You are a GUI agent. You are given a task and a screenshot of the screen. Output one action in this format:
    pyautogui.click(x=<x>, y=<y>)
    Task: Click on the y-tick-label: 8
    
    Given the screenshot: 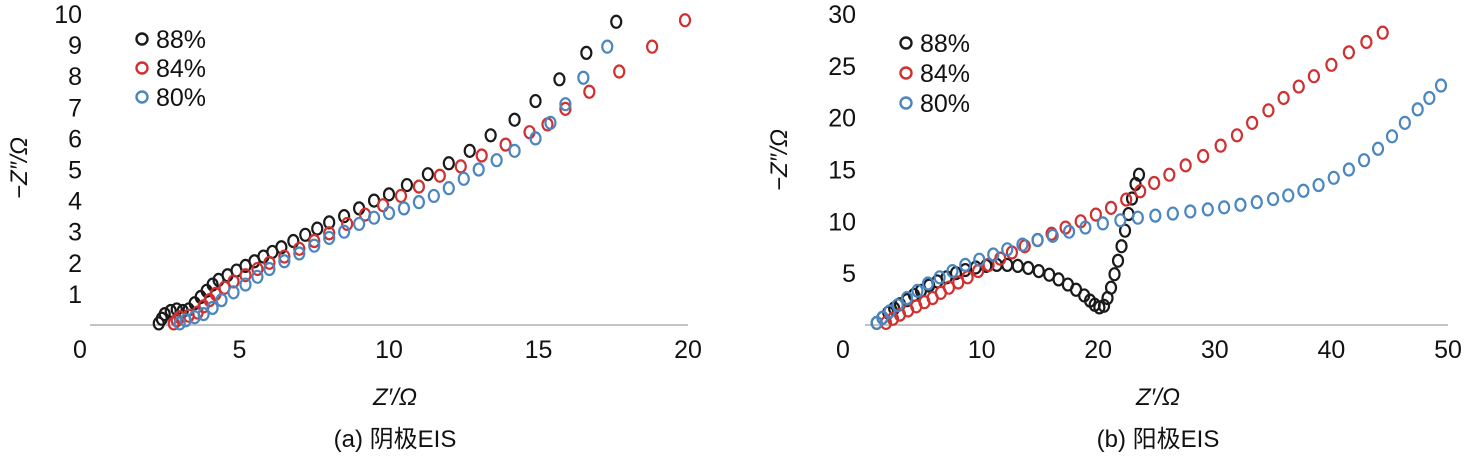 What is the action you would take?
    pyautogui.click(x=75, y=77)
    